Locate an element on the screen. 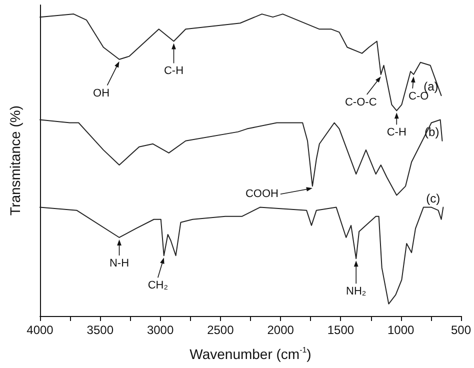 This screenshot has width=474, height=368. x-tick-label: 3000 is located at coordinates (160, 330).